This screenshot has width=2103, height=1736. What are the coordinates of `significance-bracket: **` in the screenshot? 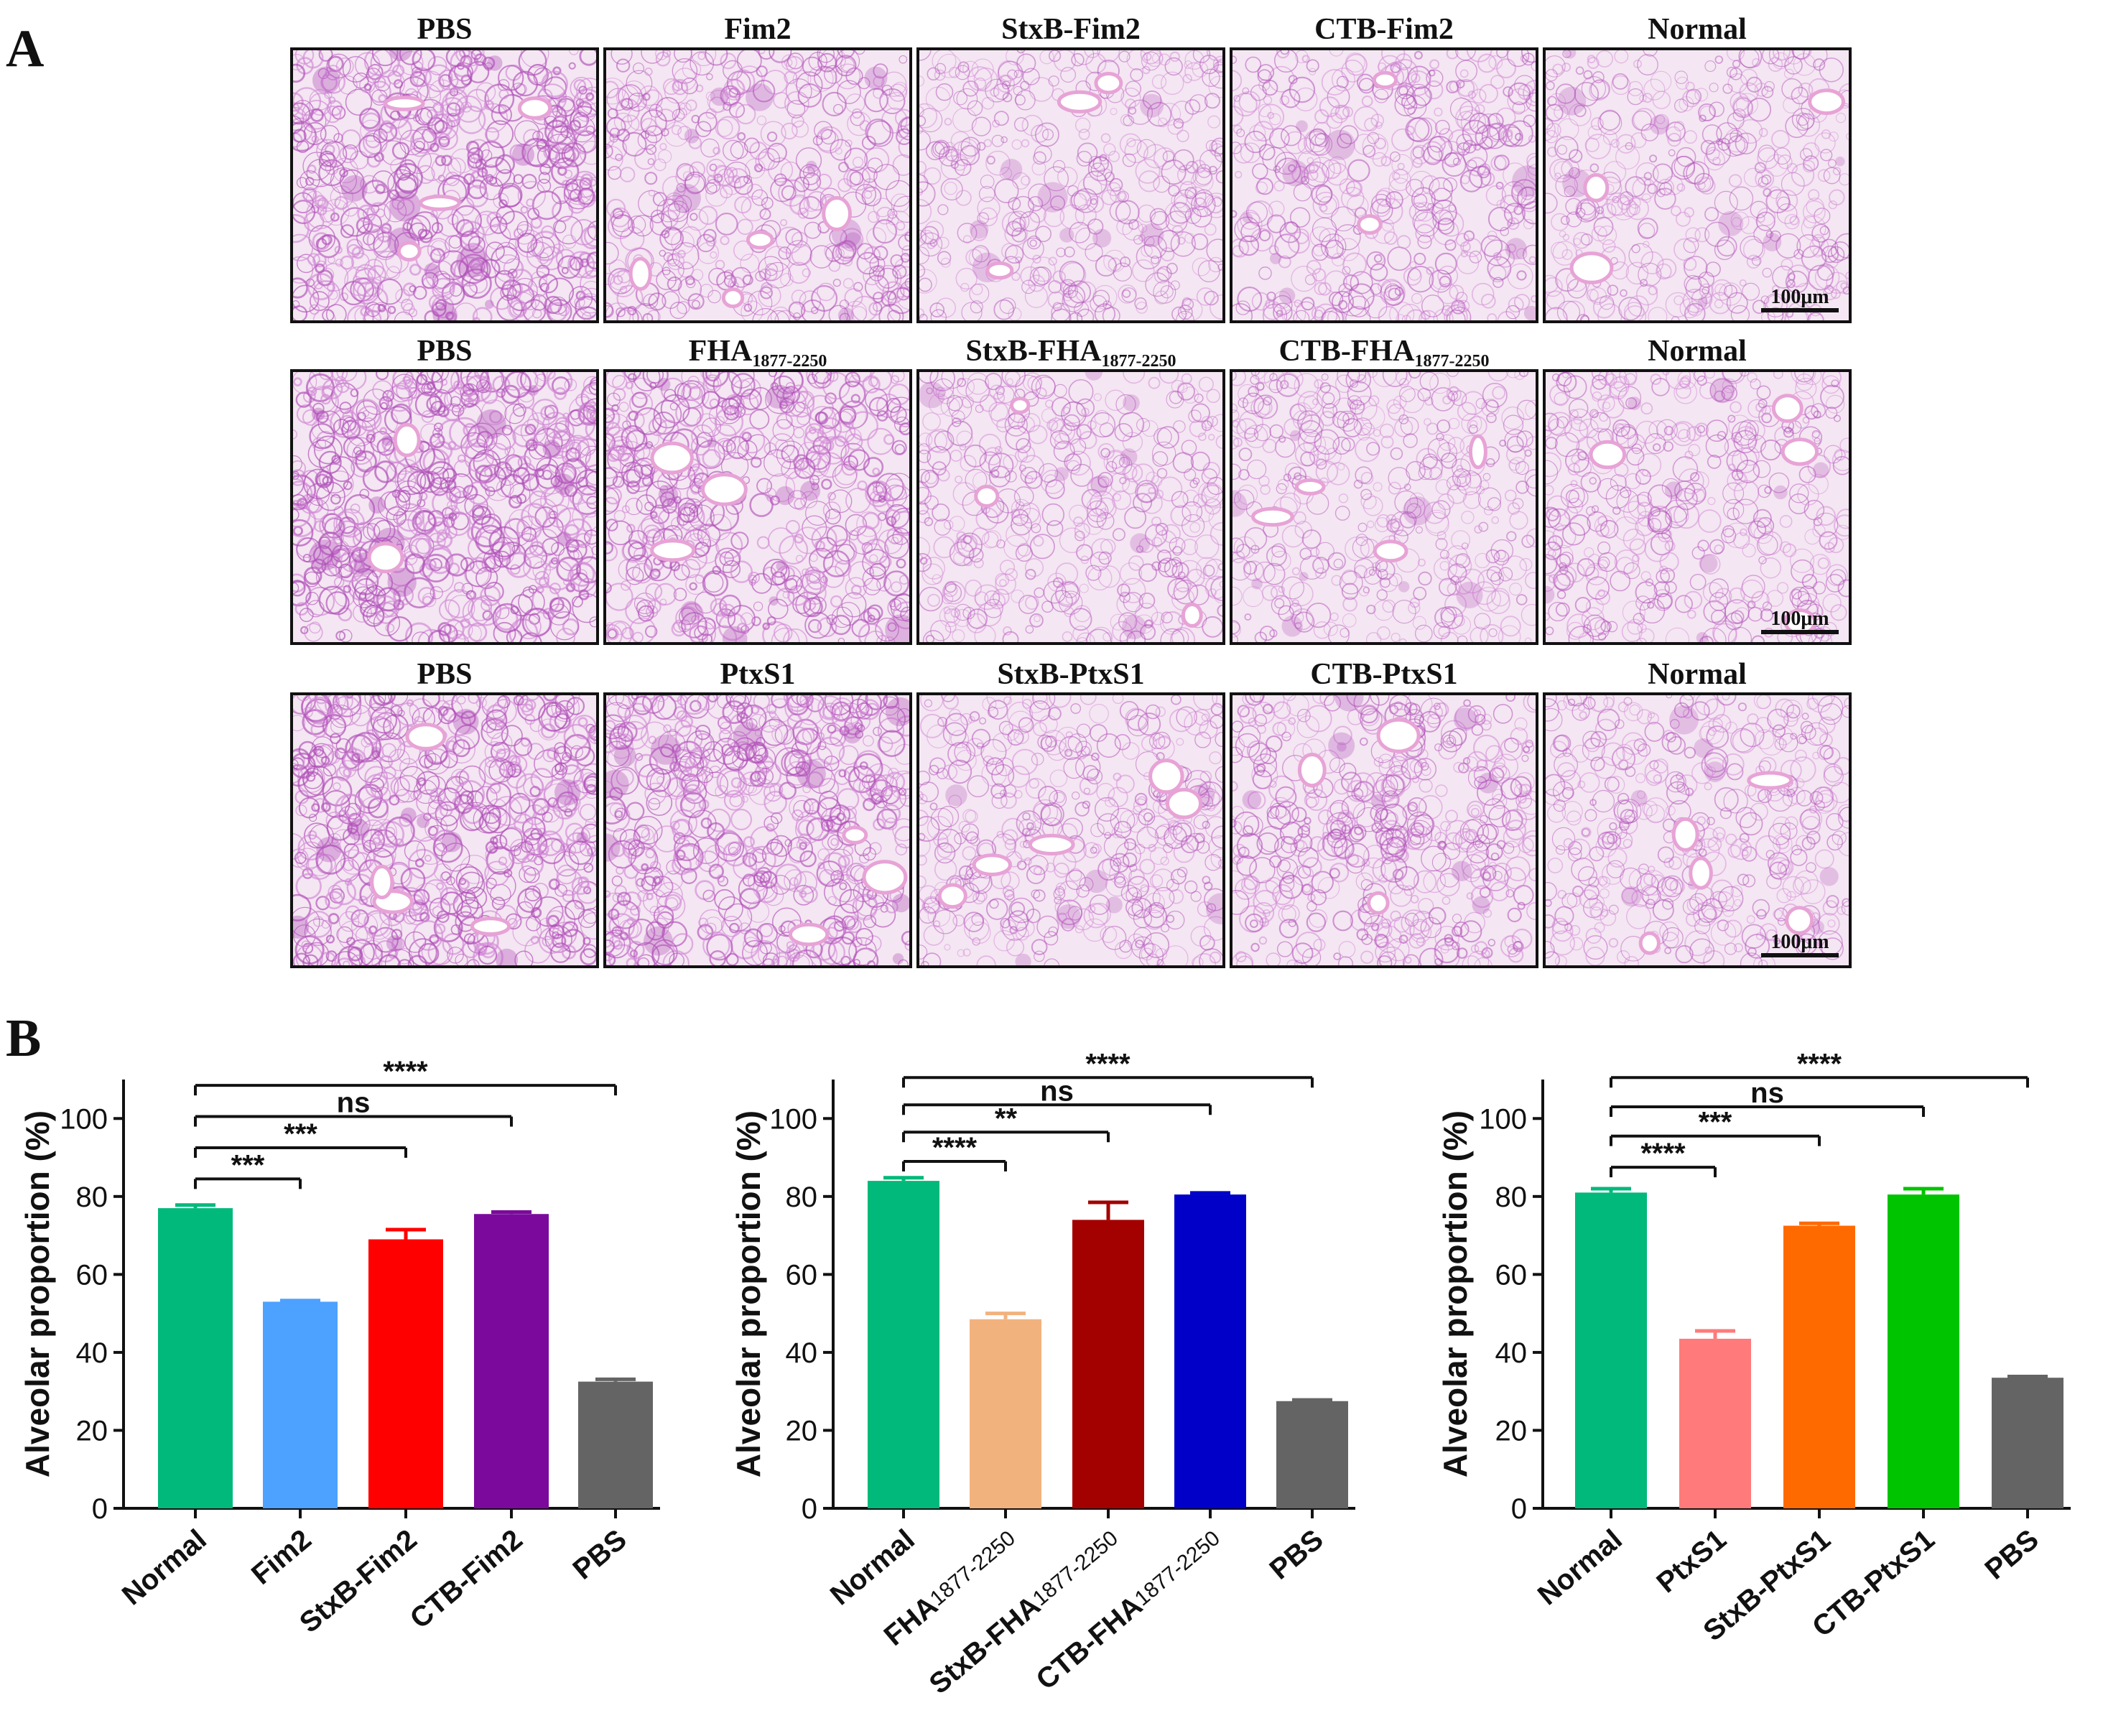 It's located at (1006, 1123).